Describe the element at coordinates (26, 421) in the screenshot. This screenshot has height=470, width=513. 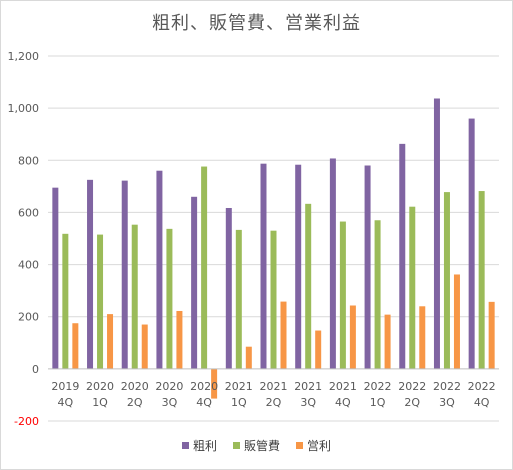
I see `y-tick-label: -200` at that location.